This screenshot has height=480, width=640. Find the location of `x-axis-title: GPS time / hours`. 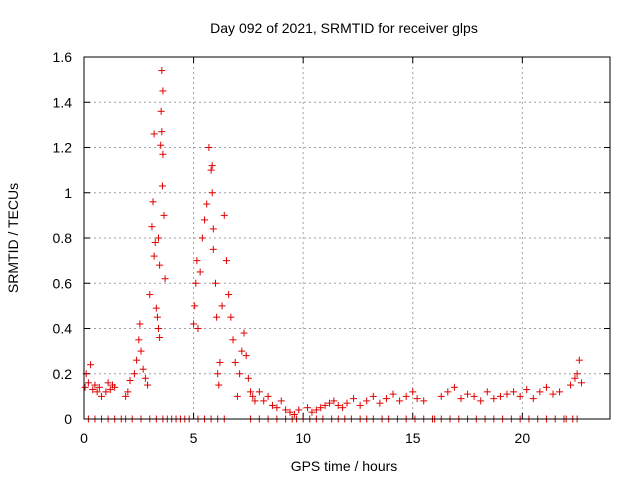

x-axis-title: GPS time / hours is located at coordinates (344, 466).